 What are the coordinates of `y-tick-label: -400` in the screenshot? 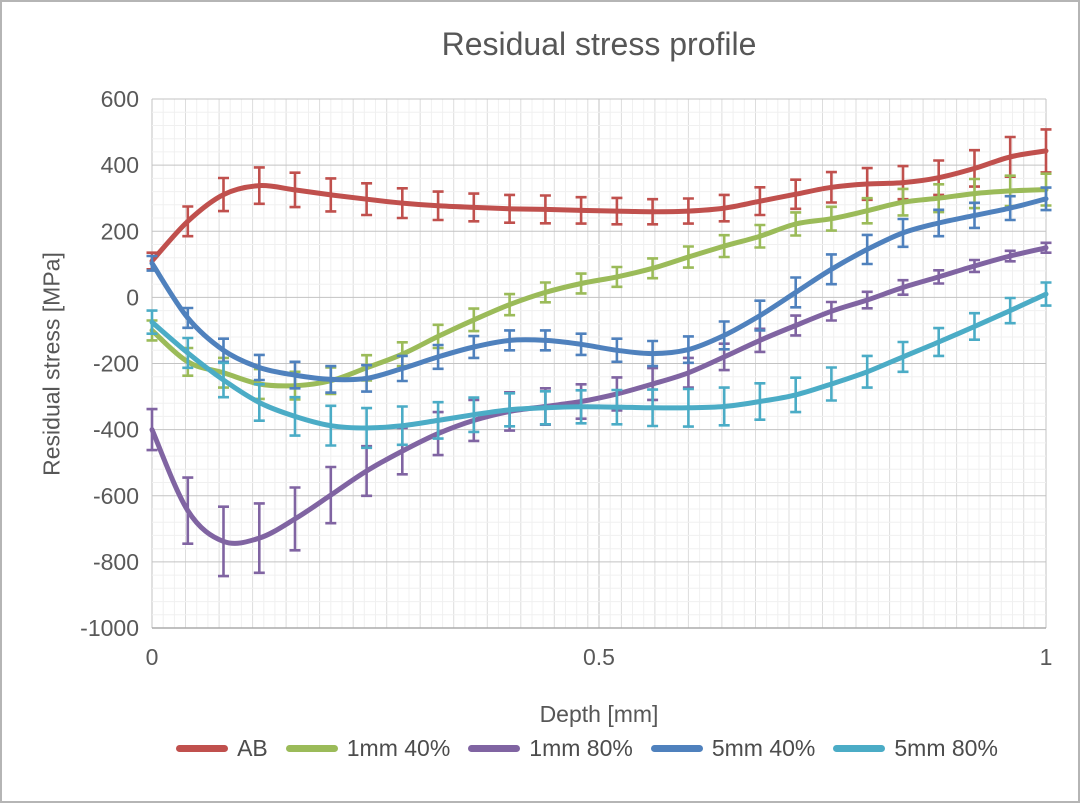 It's located at (116, 430).